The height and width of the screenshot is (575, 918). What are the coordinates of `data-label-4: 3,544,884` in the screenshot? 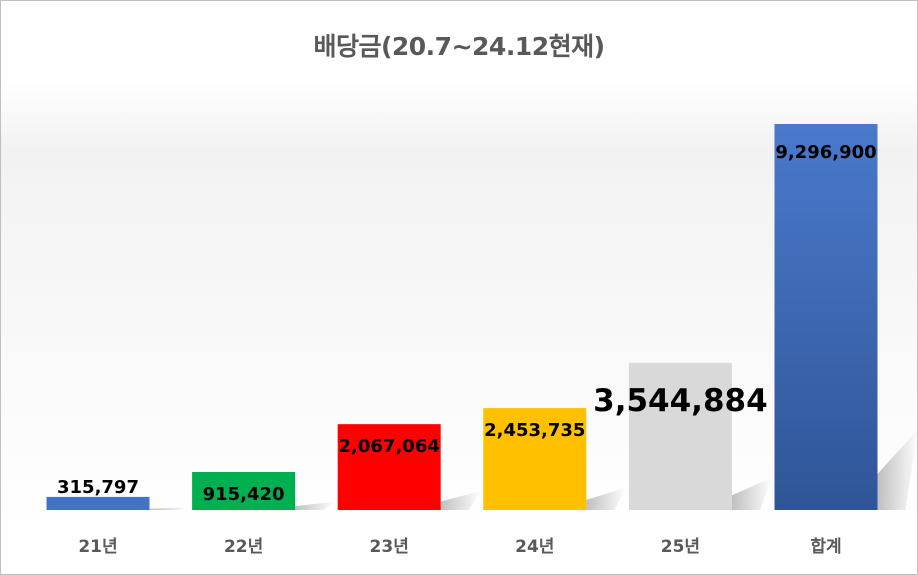 It's located at (680, 401).